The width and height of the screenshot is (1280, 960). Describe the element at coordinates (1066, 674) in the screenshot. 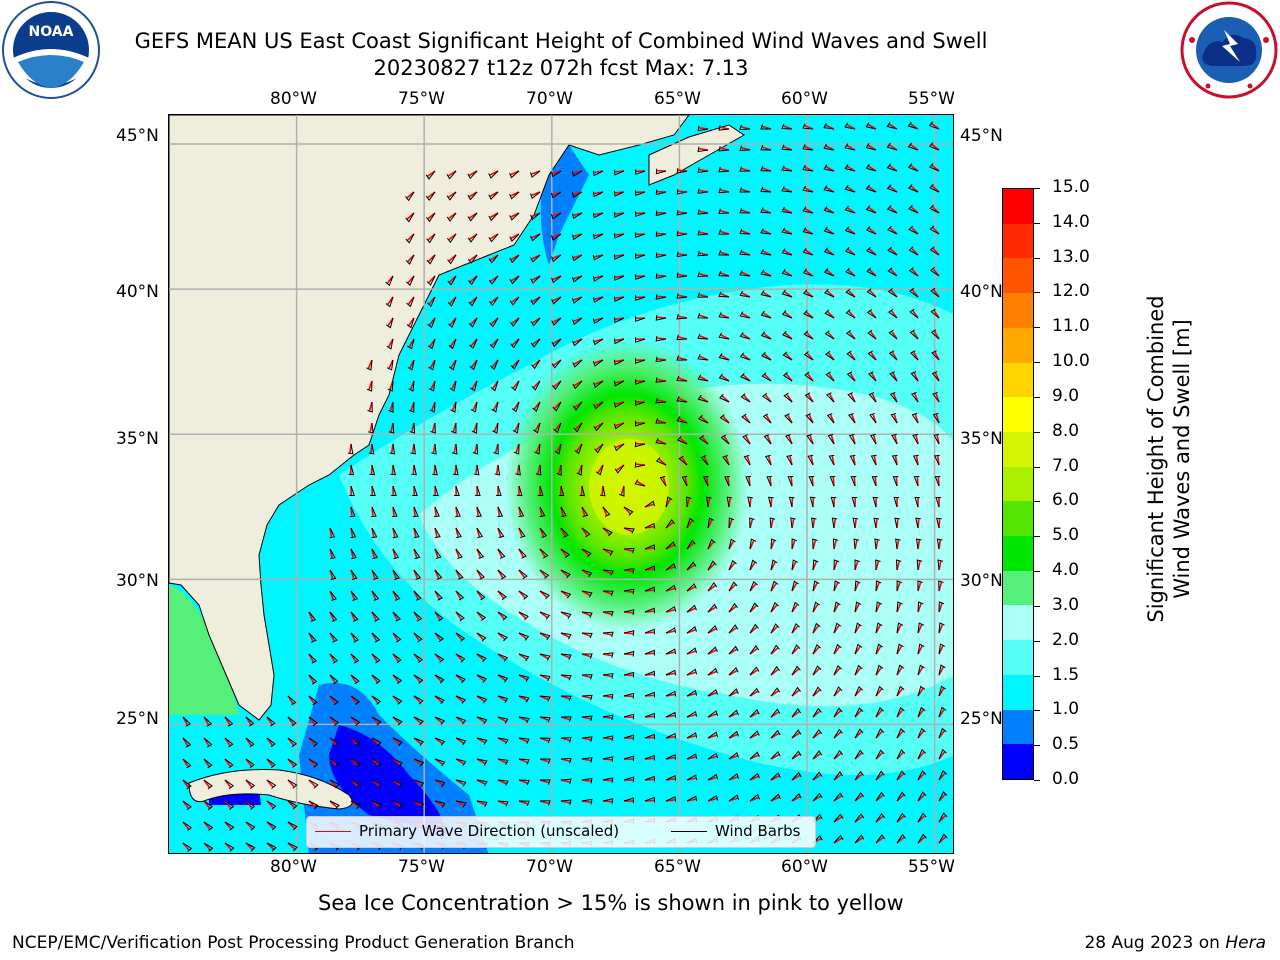

I see `colorbar-tick-label: 1.5` at that location.